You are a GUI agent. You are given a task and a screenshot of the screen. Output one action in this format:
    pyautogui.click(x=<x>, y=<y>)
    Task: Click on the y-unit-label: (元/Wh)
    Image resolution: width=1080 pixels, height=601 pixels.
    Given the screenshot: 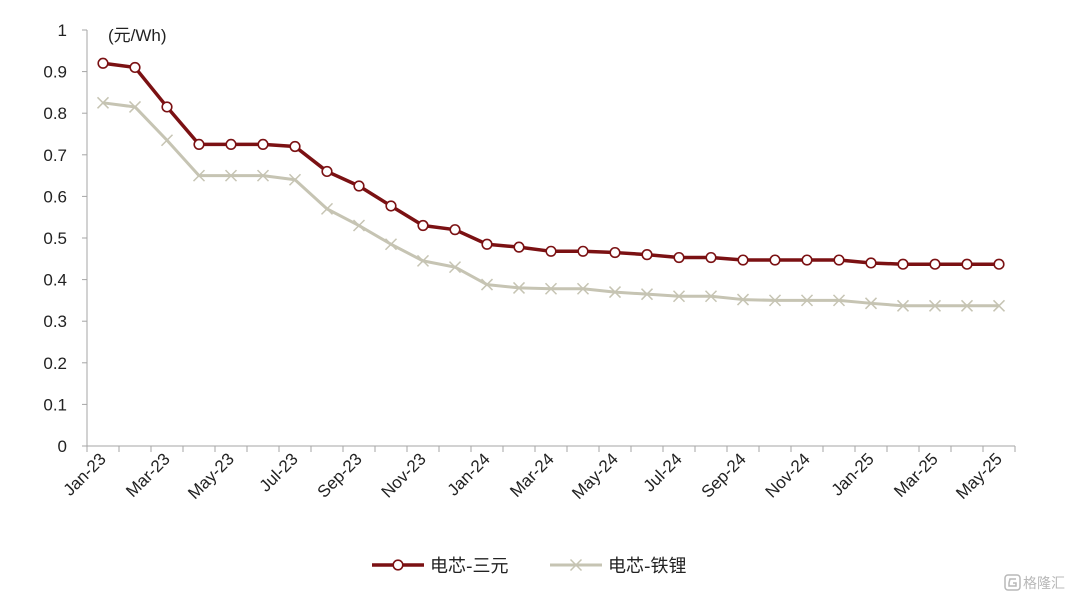 What is the action you would take?
    pyautogui.click(x=137, y=35)
    